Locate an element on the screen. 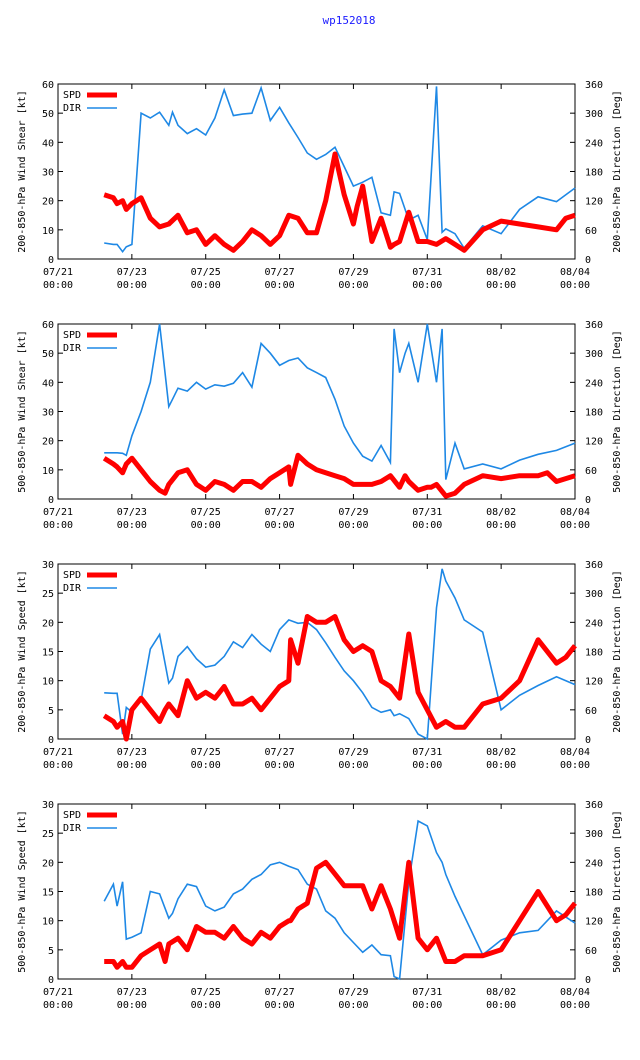 This screenshot has height=1060, width=640. y2-axis-title: 200-850-hPa Direction [Deg] is located at coordinates (617, 651).